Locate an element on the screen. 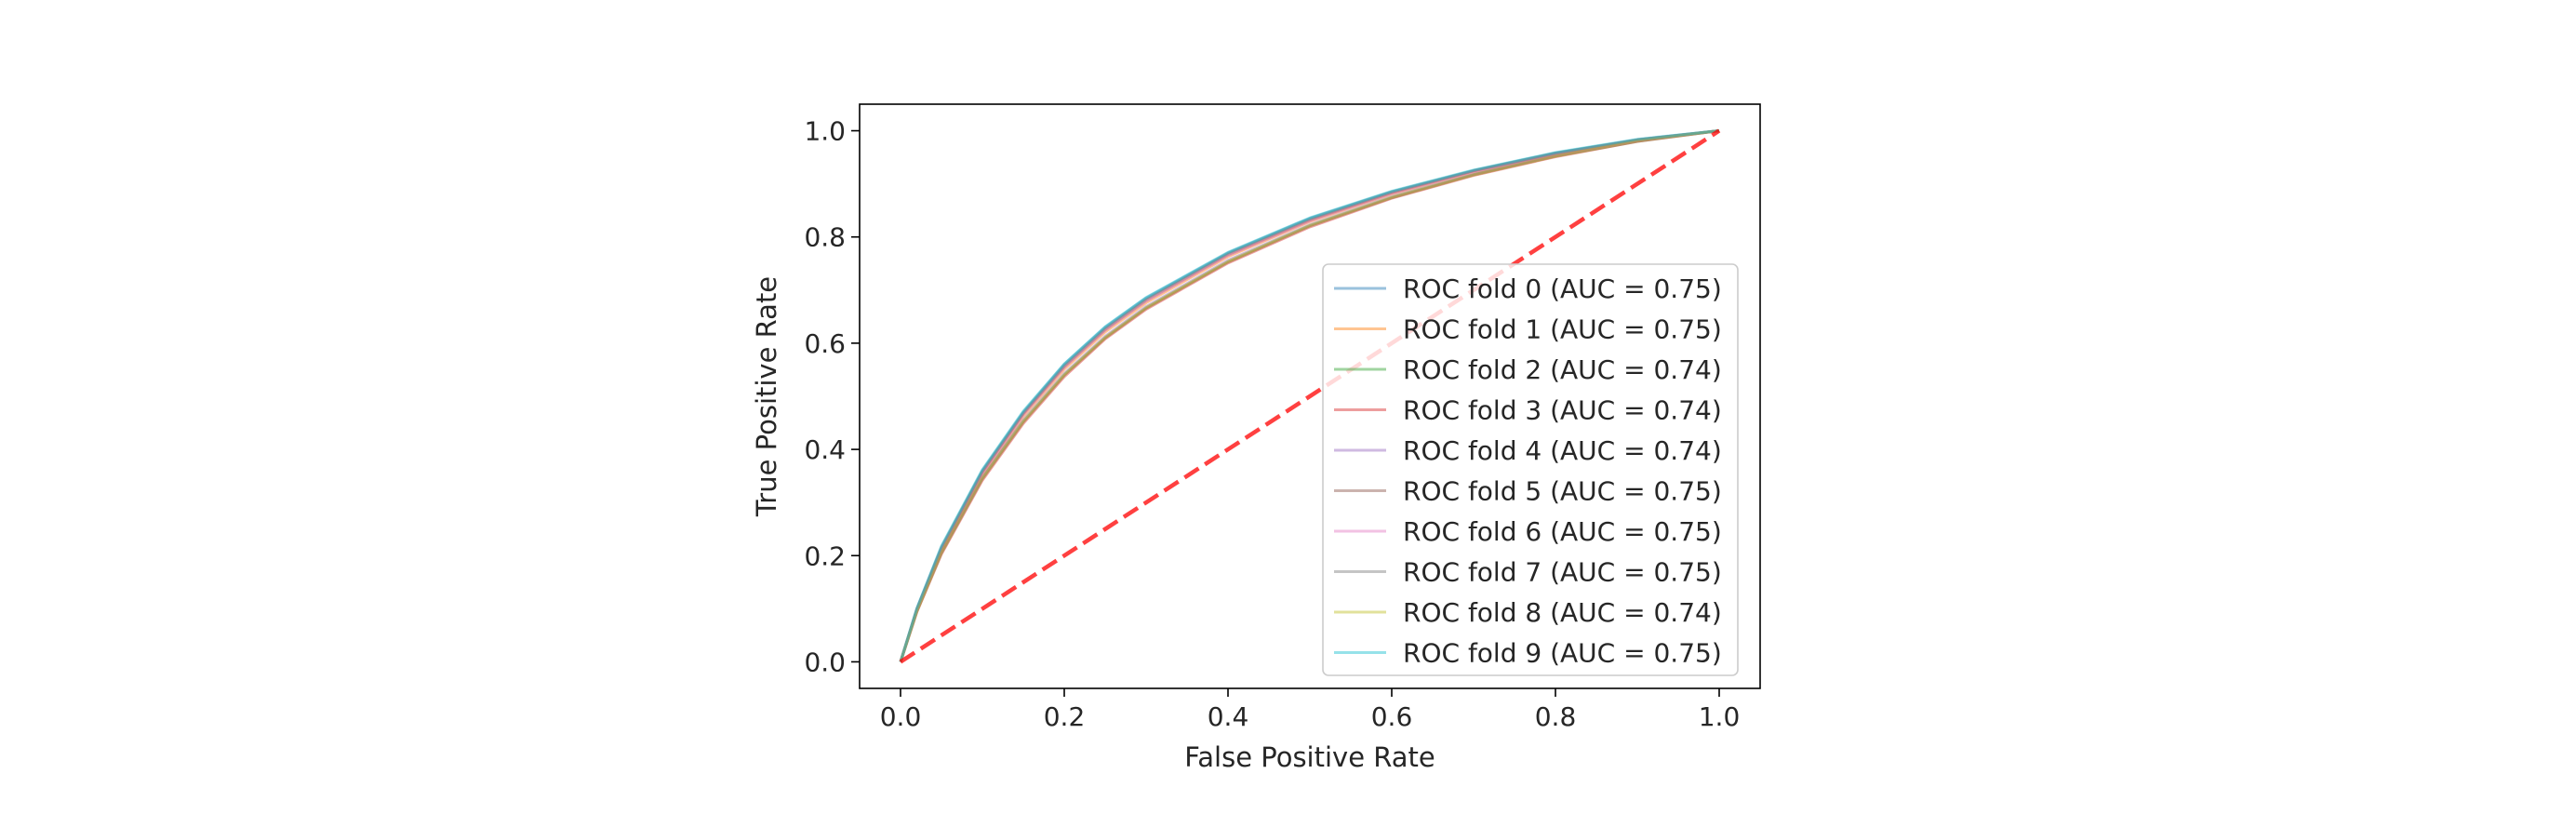 This screenshot has height=827, width=2576. legend-label-fold-1: ROC fold 1 (AUC = 0.75) is located at coordinates (1562, 329).